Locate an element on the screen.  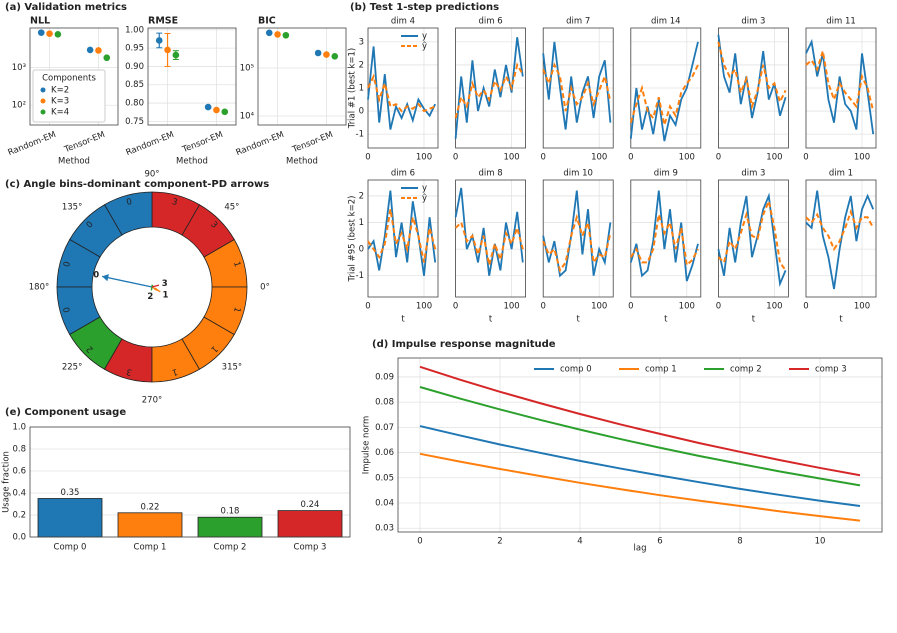
x-tick-label: Comp 1 is located at coordinates (150, 548).